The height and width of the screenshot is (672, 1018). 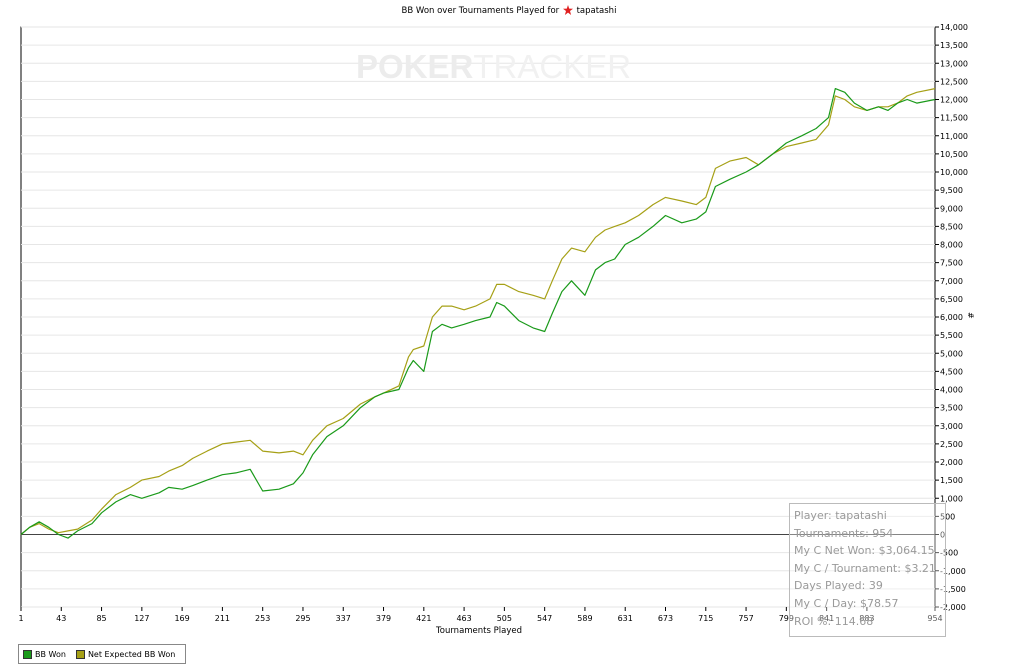 What do you see at coordinates (954, 118) in the screenshot?
I see `y-tick-label: 11,500` at bounding box center [954, 118].